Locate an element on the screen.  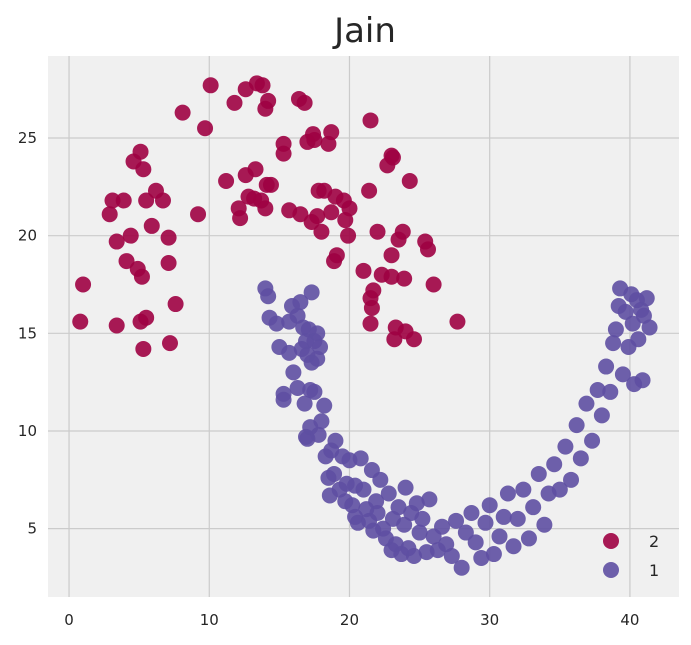
x-tick-label: 10 is located at coordinates (209, 620).